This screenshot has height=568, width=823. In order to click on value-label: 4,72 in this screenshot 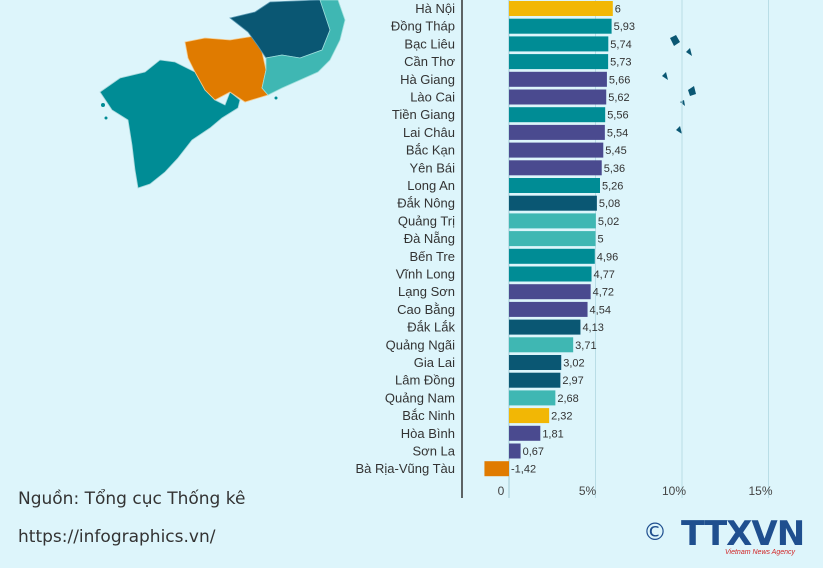, I will do `click(603, 293)`.